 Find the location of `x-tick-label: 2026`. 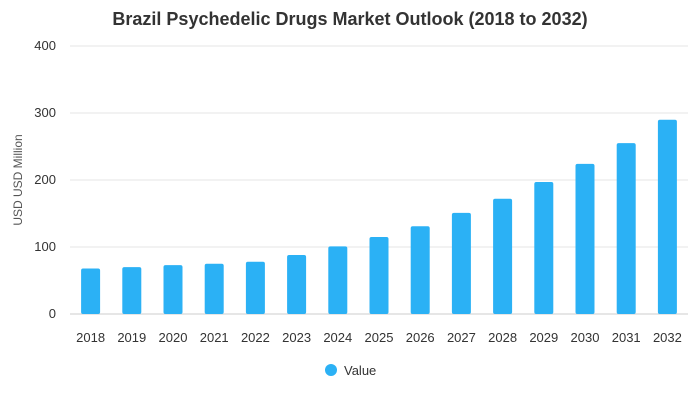

x-tick-label: 2026 is located at coordinates (420, 337).